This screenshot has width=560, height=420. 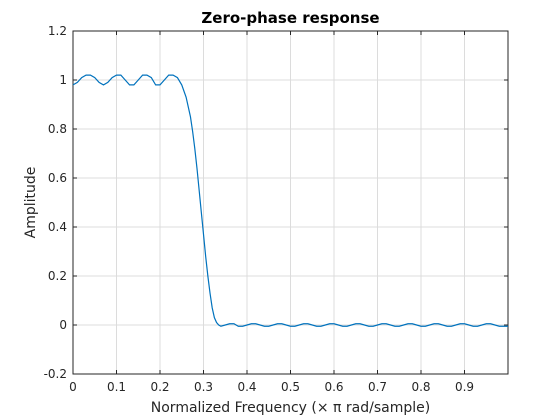 What do you see at coordinates (73, 387) in the screenshot?
I see `x-tick-label: 0` at bounding box center [73, 387].